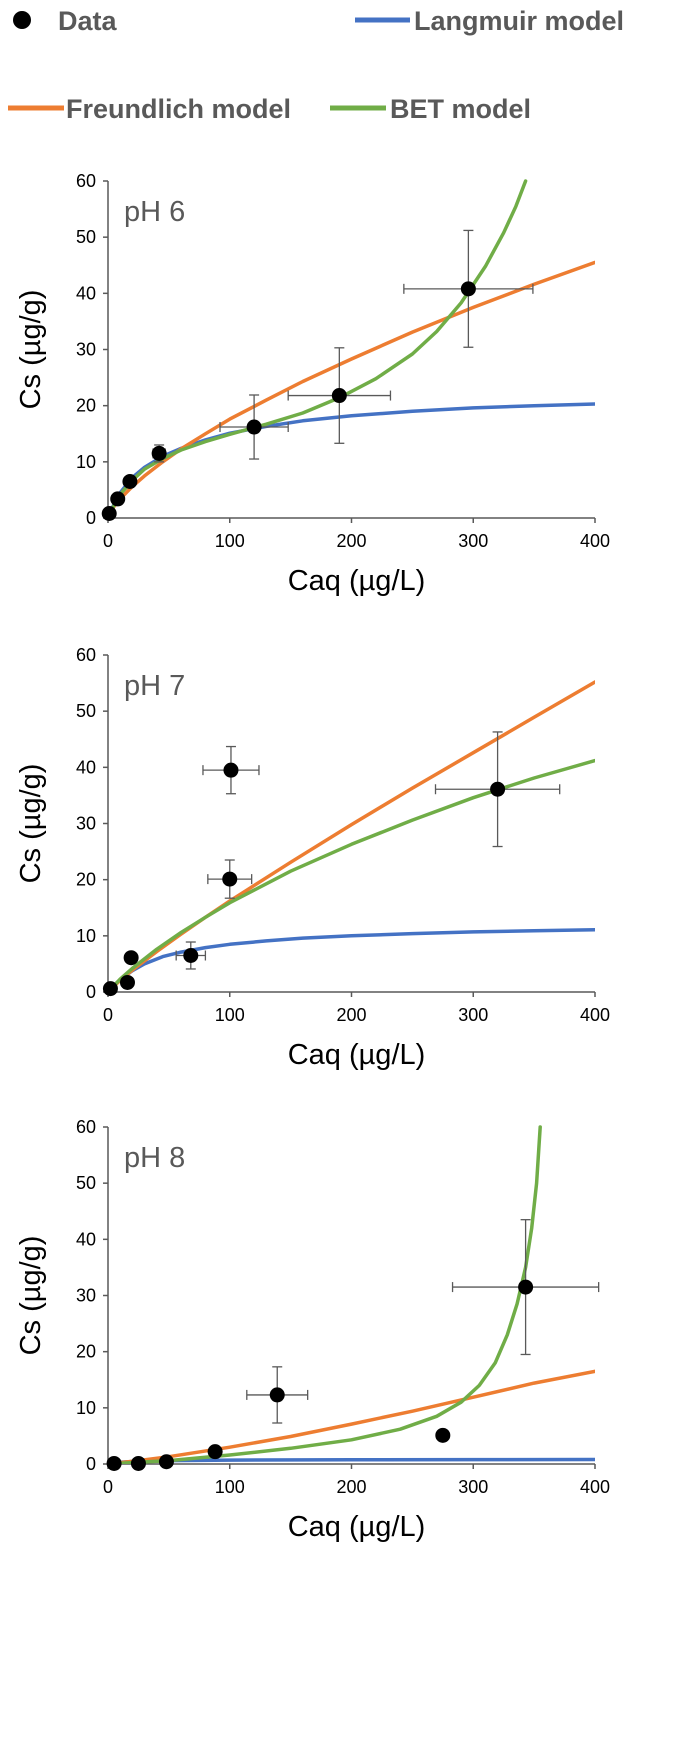 This screenshot has width=700, height=1745. Describe the element at coordinates (22, 20) in the screenshot. I see `legend-data-marker` at that location.